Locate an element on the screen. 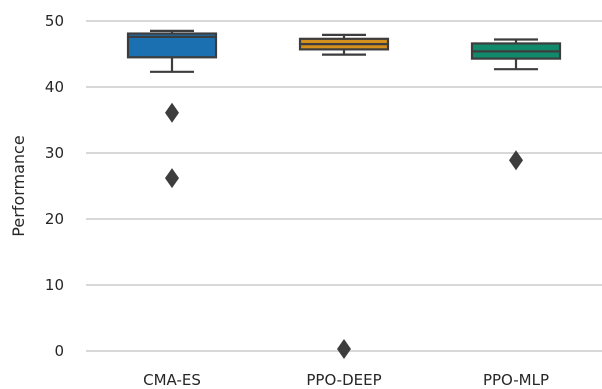 The height and width of the screenshot is (389, 602). box-cma-es is located at coordinates (172, 109).